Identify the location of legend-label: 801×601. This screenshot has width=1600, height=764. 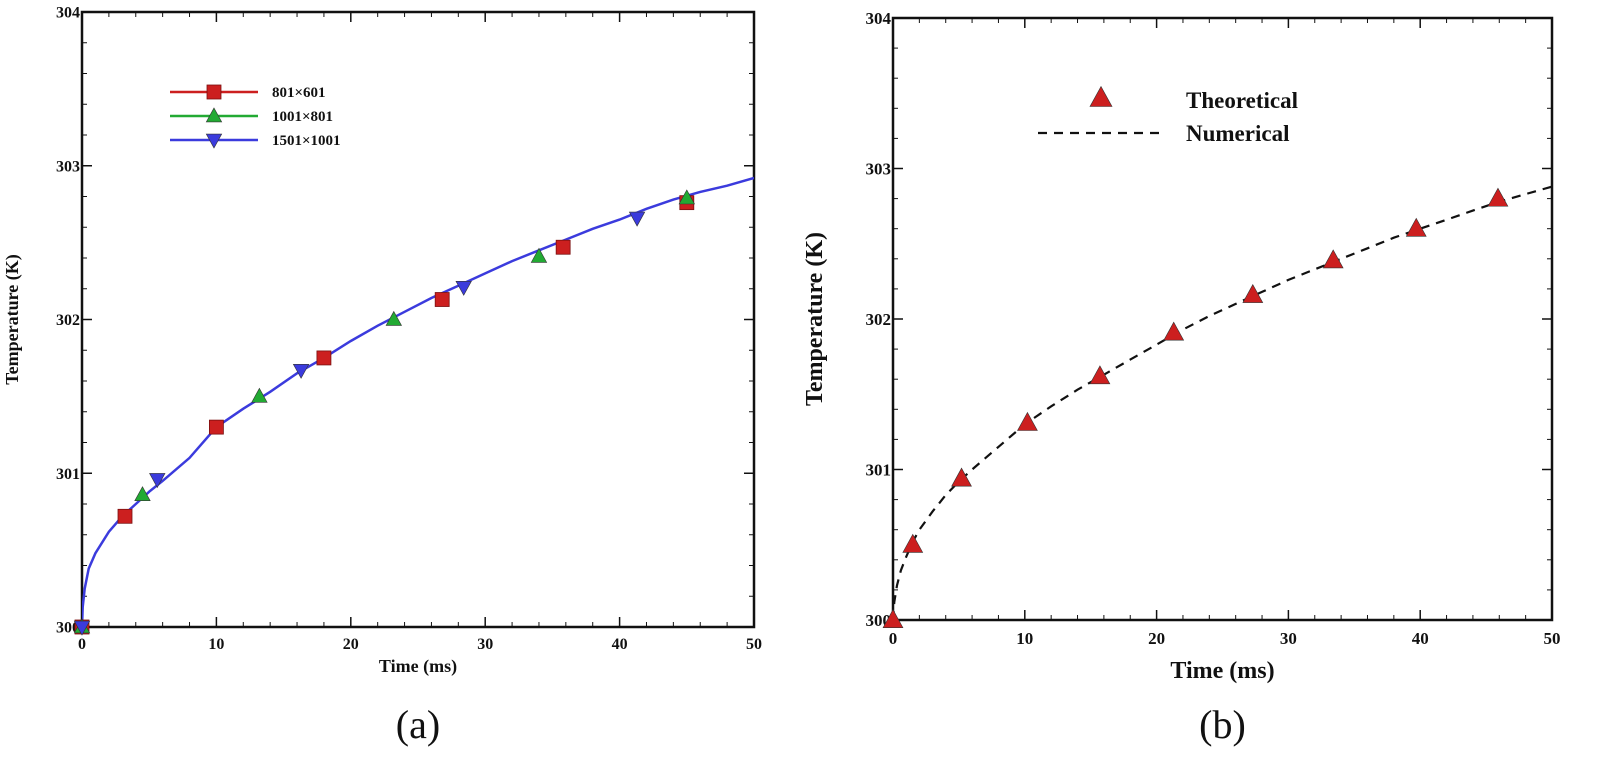
(299, 93).